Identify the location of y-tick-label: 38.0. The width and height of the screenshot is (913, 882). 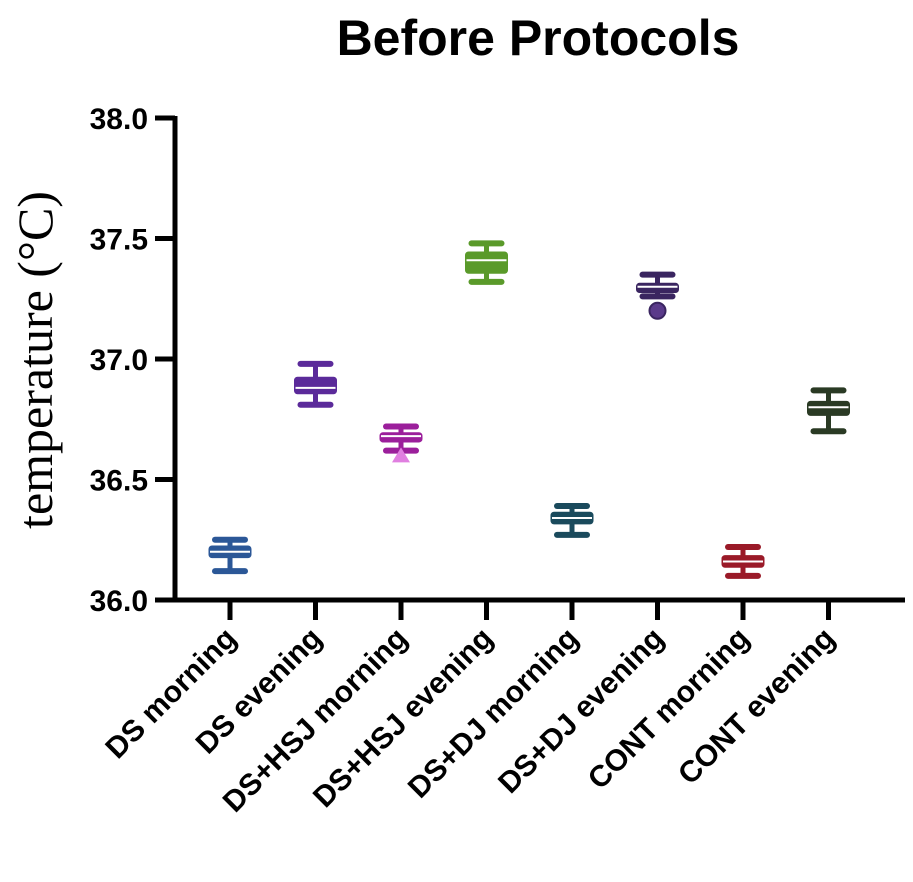
(119, 119).